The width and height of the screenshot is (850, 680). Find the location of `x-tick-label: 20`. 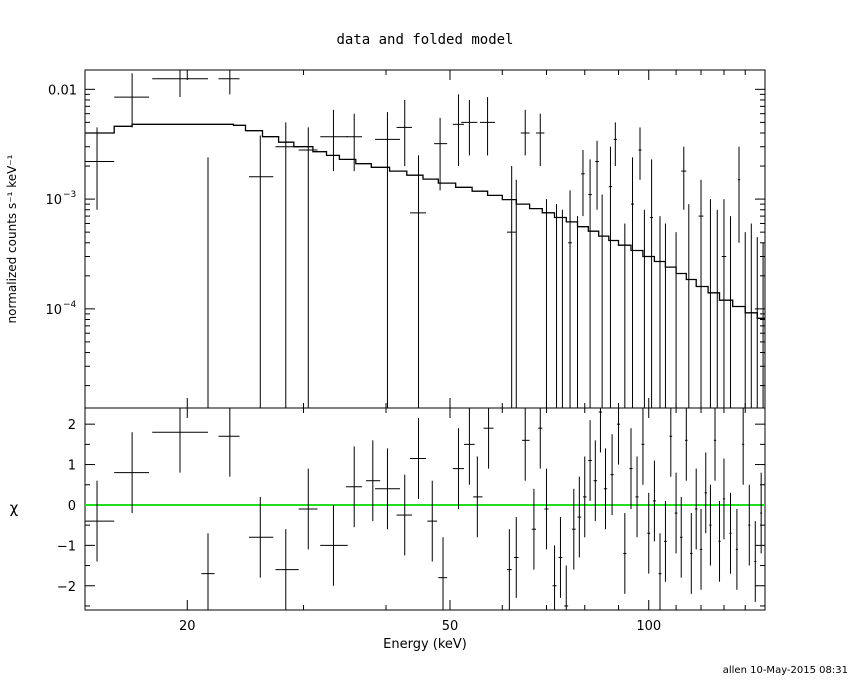

x-tick-label: 20 is located at coordinates (187, 626).